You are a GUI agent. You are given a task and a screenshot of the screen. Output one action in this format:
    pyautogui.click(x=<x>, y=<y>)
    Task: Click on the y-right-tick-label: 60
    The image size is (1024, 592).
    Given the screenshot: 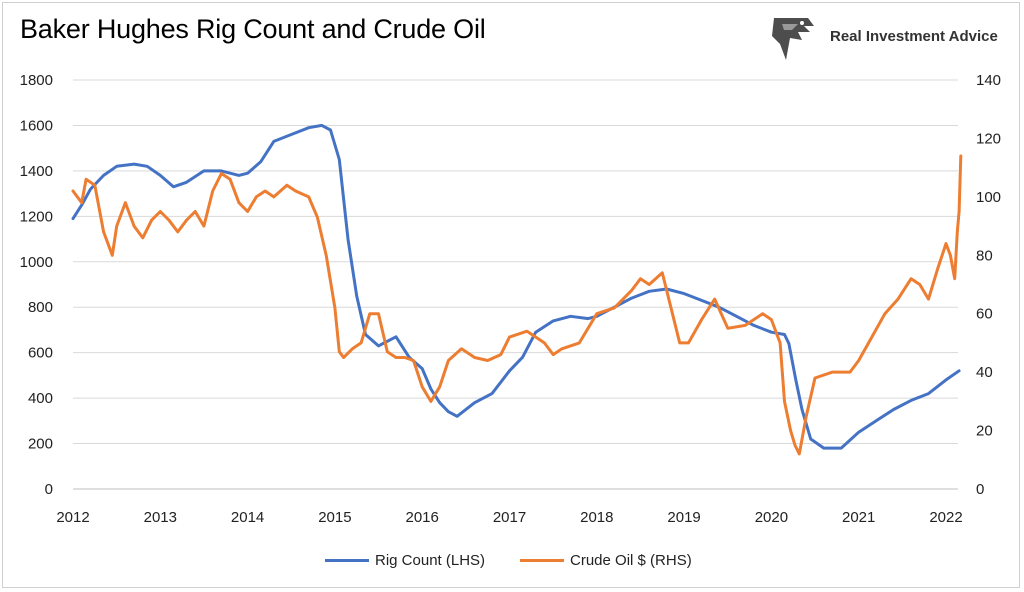 What is the action you would take?
    pyautogui.click(x=984, y=314)
    